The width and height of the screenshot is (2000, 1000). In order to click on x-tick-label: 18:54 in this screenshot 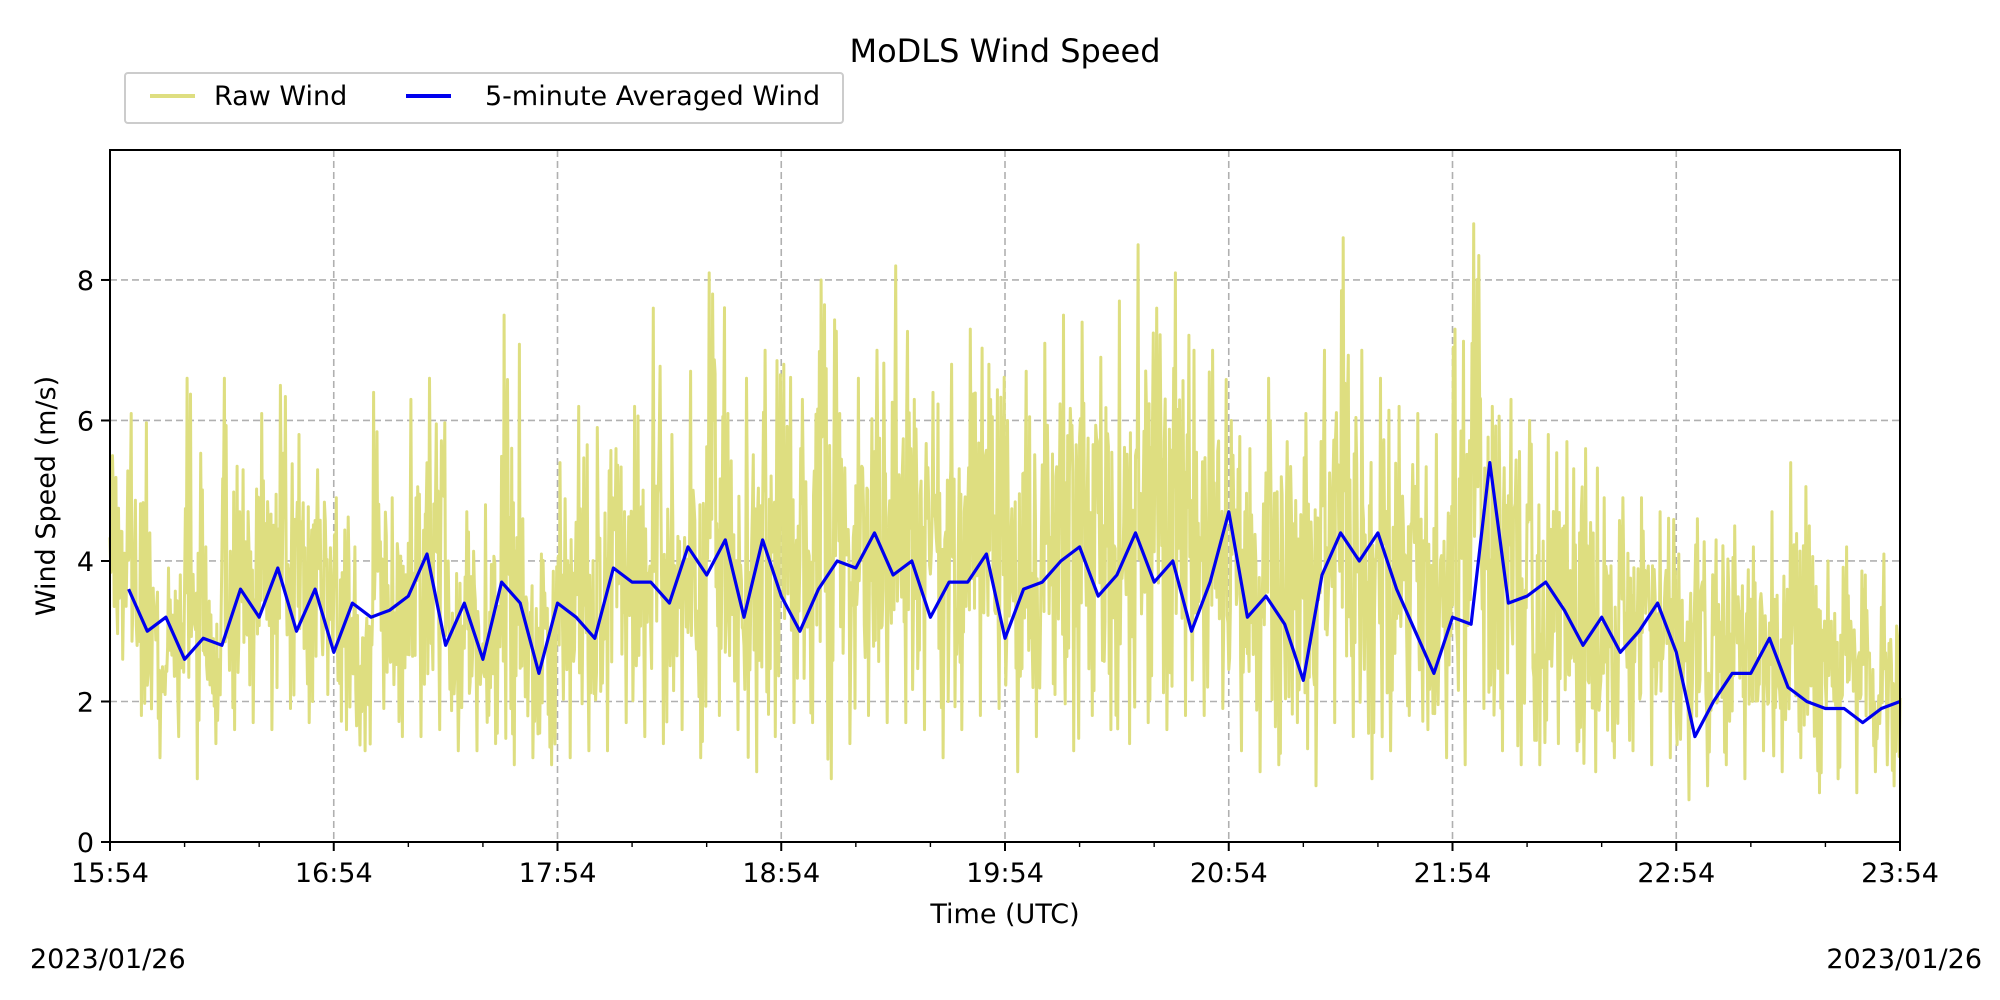, I will do `click(781, 873)`.